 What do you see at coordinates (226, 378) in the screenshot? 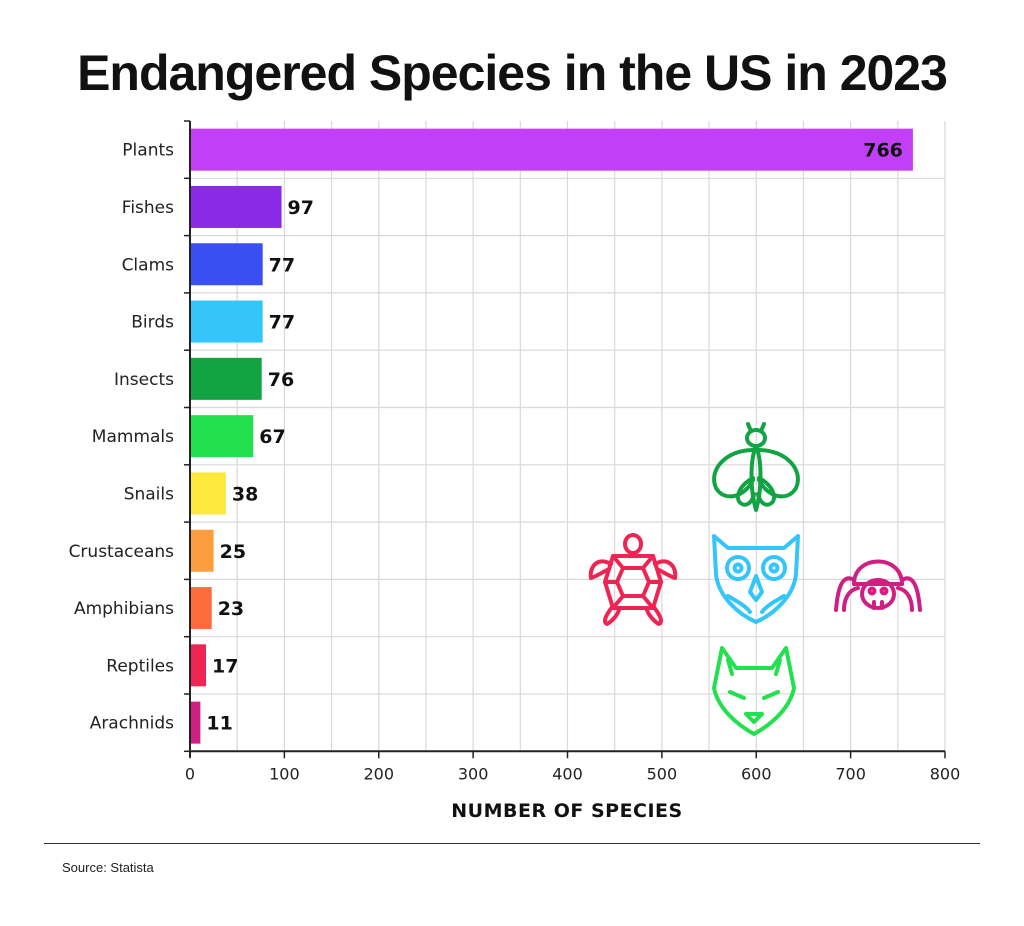
I see `bar-insects` at bounding box center [226, 378].